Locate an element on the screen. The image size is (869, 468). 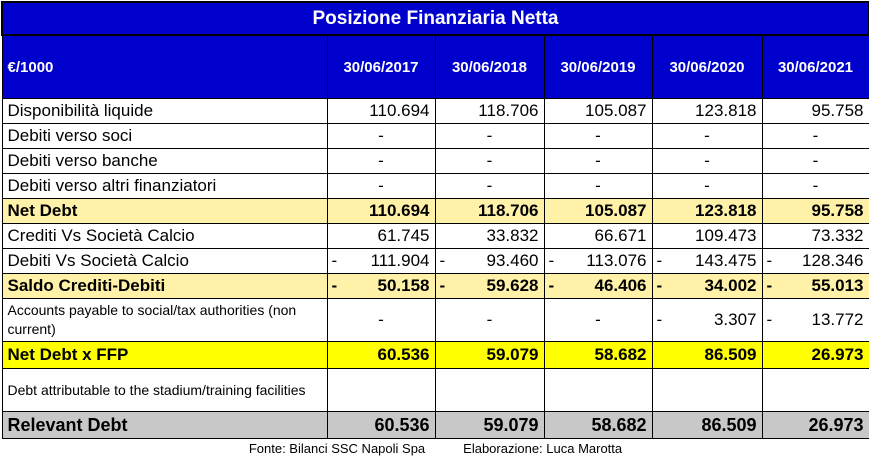
cell-value: 113.076 is located at coordinates (616, 260).